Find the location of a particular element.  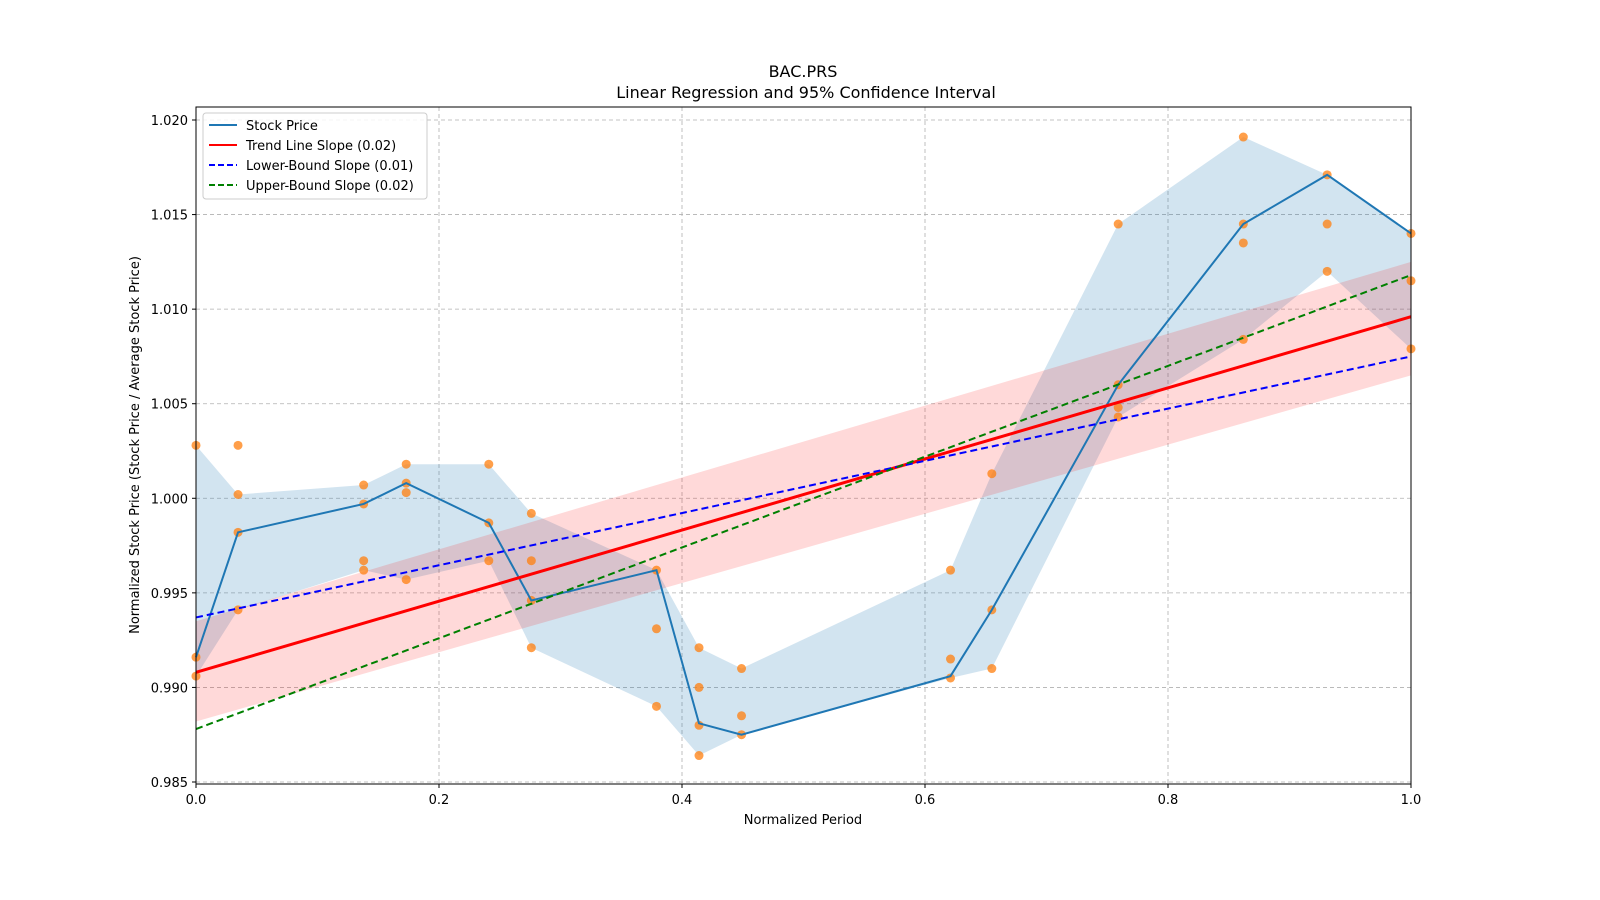

chart-title: BAC.PRS is located at coordinates (803, 71).